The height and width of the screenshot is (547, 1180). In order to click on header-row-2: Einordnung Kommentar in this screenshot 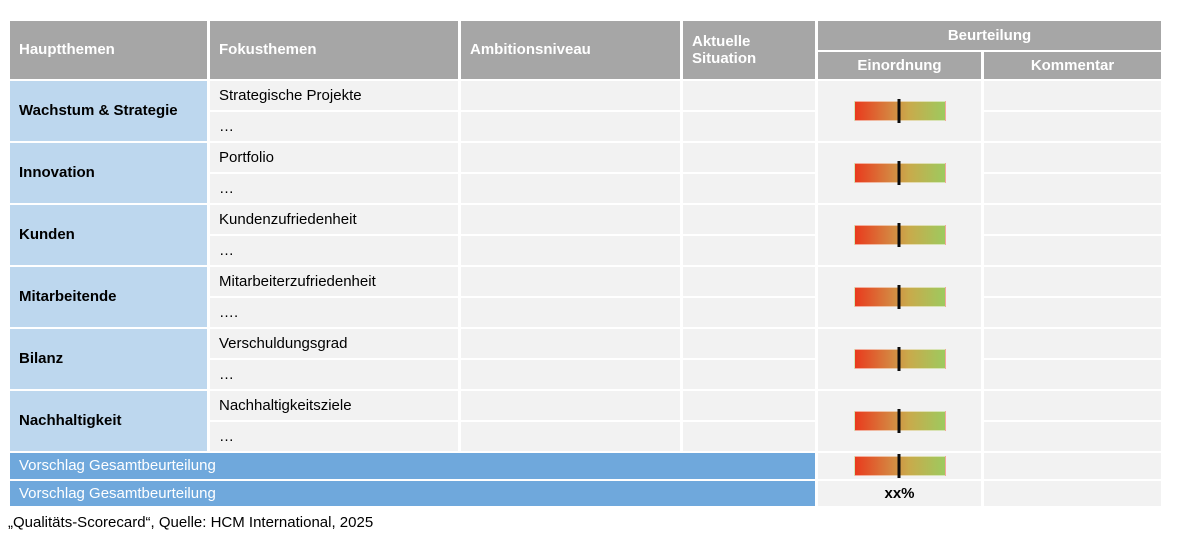, I will do `click(585, 65)`.